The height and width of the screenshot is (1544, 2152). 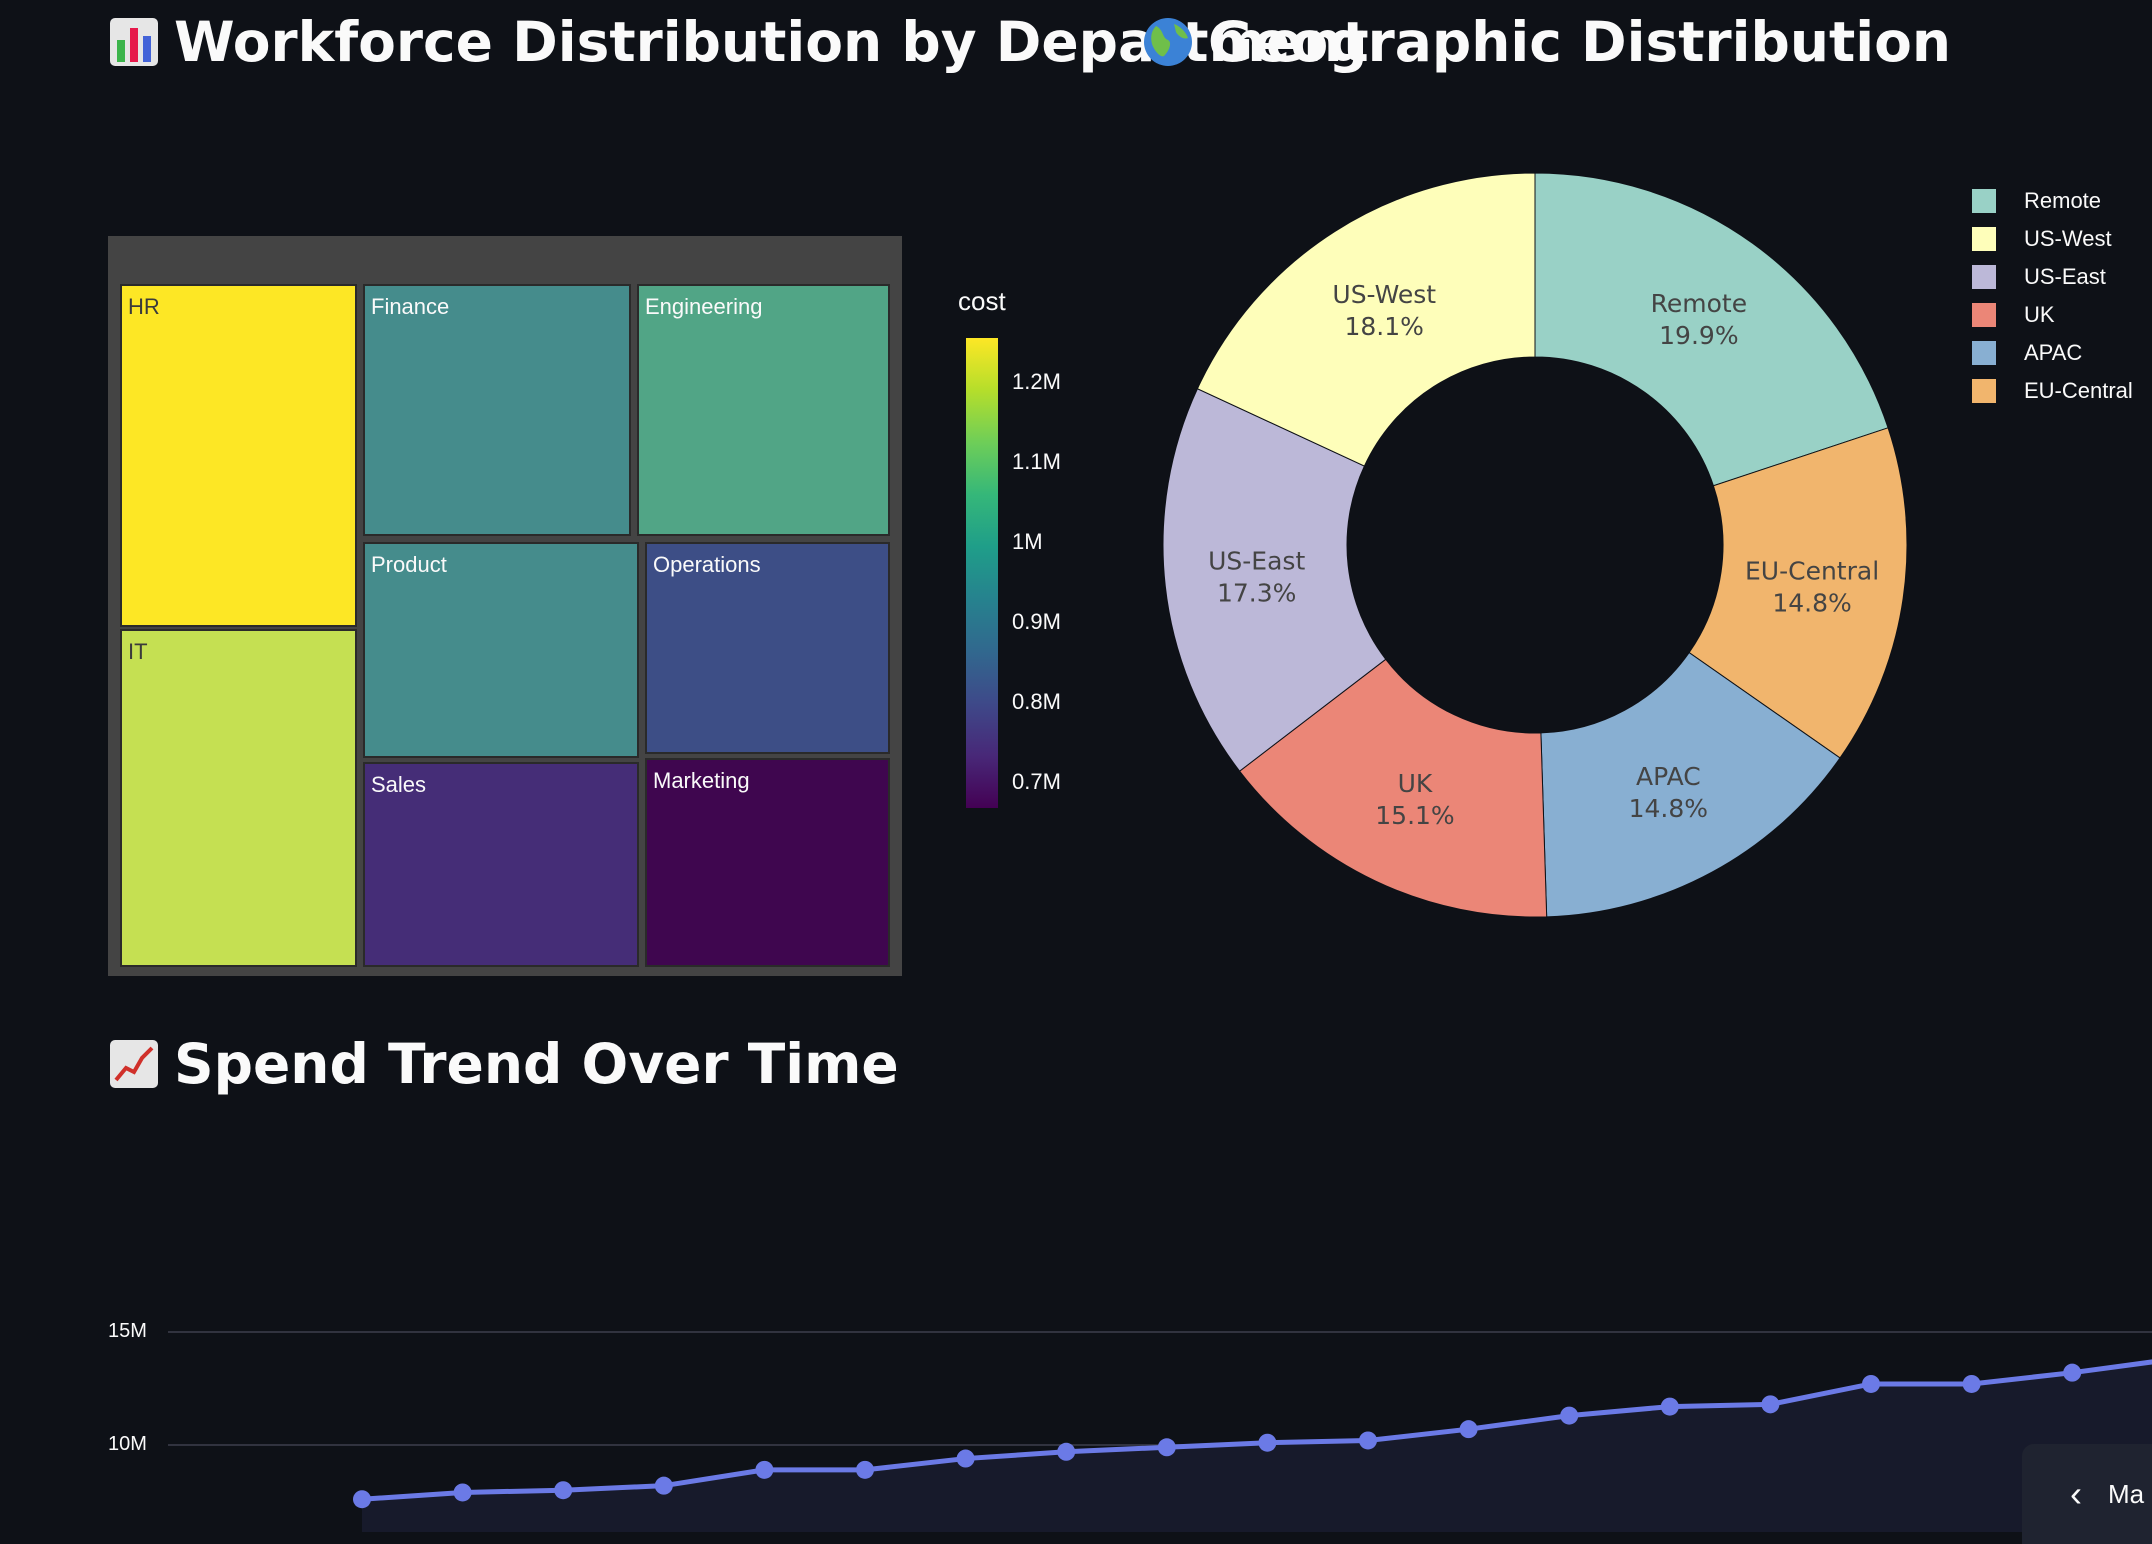 I want to click on treemap-tile-it: IT, so click(x=238, y=798).